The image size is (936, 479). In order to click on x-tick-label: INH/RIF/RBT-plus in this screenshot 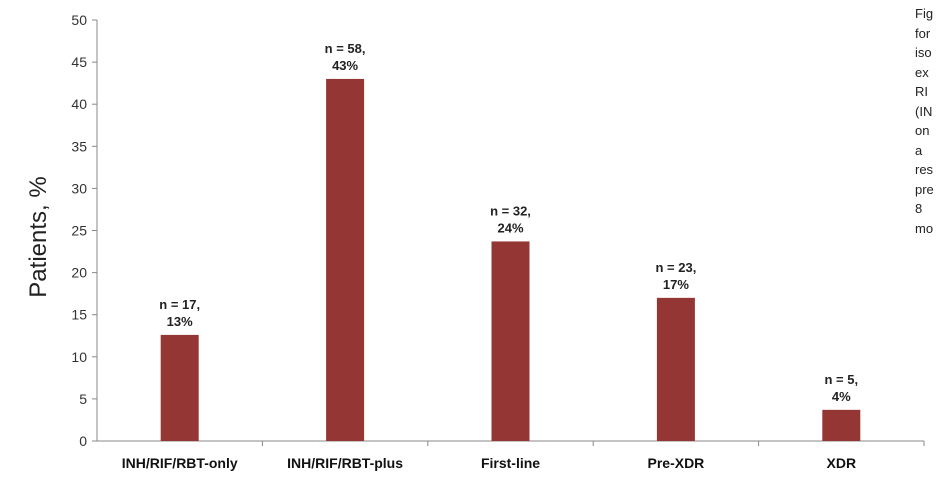, I will do `click(345, 463)`.